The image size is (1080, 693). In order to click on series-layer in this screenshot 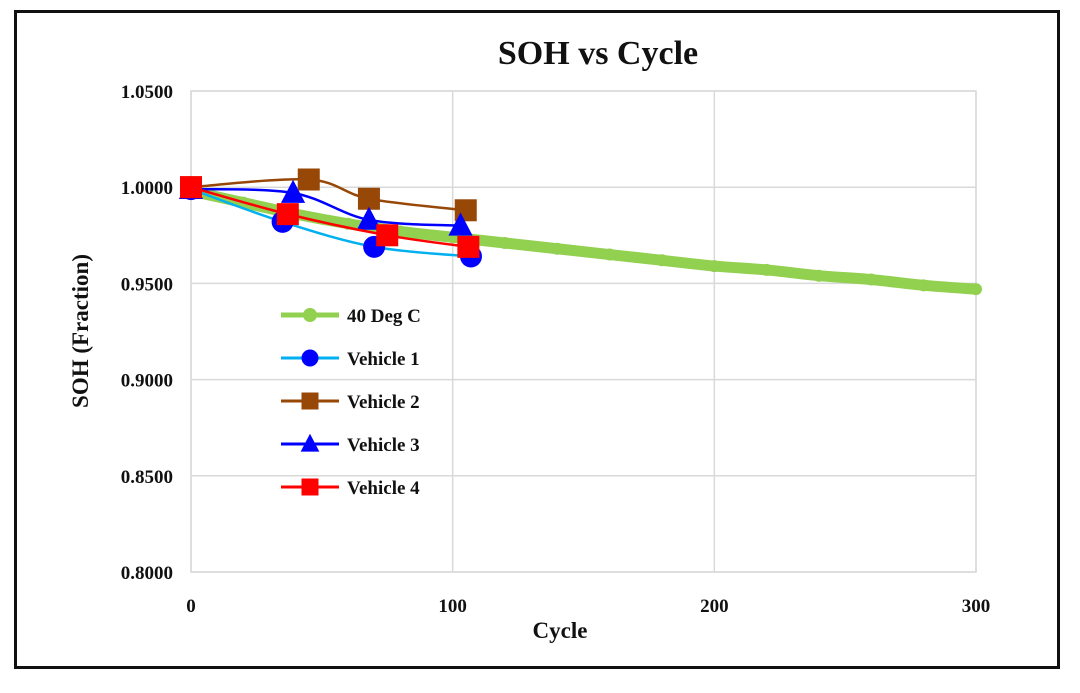, I will do `click(580, 232)`.